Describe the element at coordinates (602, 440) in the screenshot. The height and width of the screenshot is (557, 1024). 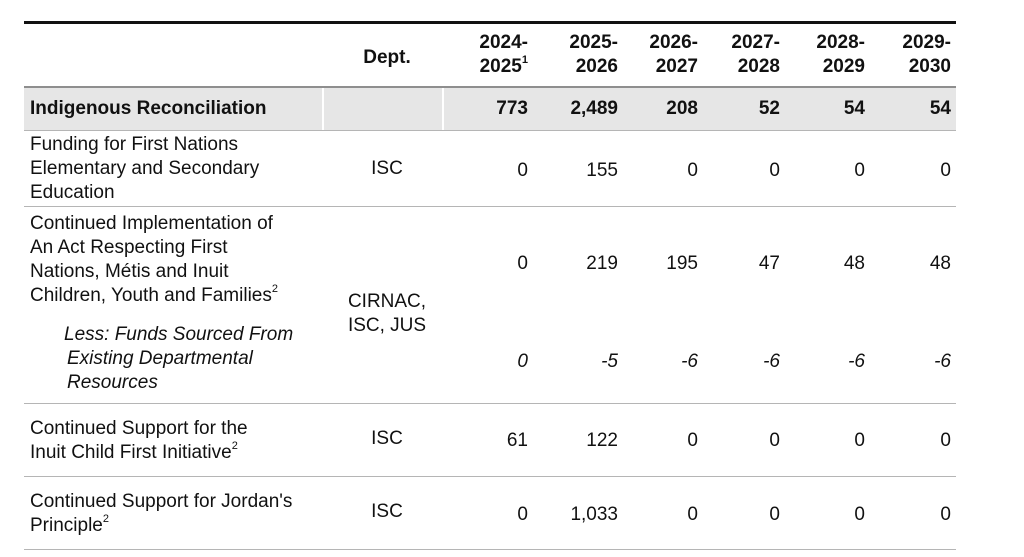
I see `row-value: 122` at that location.